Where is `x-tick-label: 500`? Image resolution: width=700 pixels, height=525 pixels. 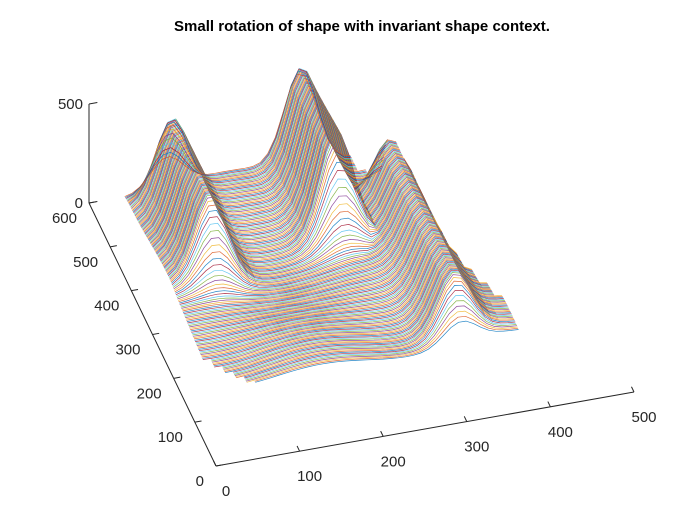
x-tick-label: 500 is located at coordinates (643, 417).